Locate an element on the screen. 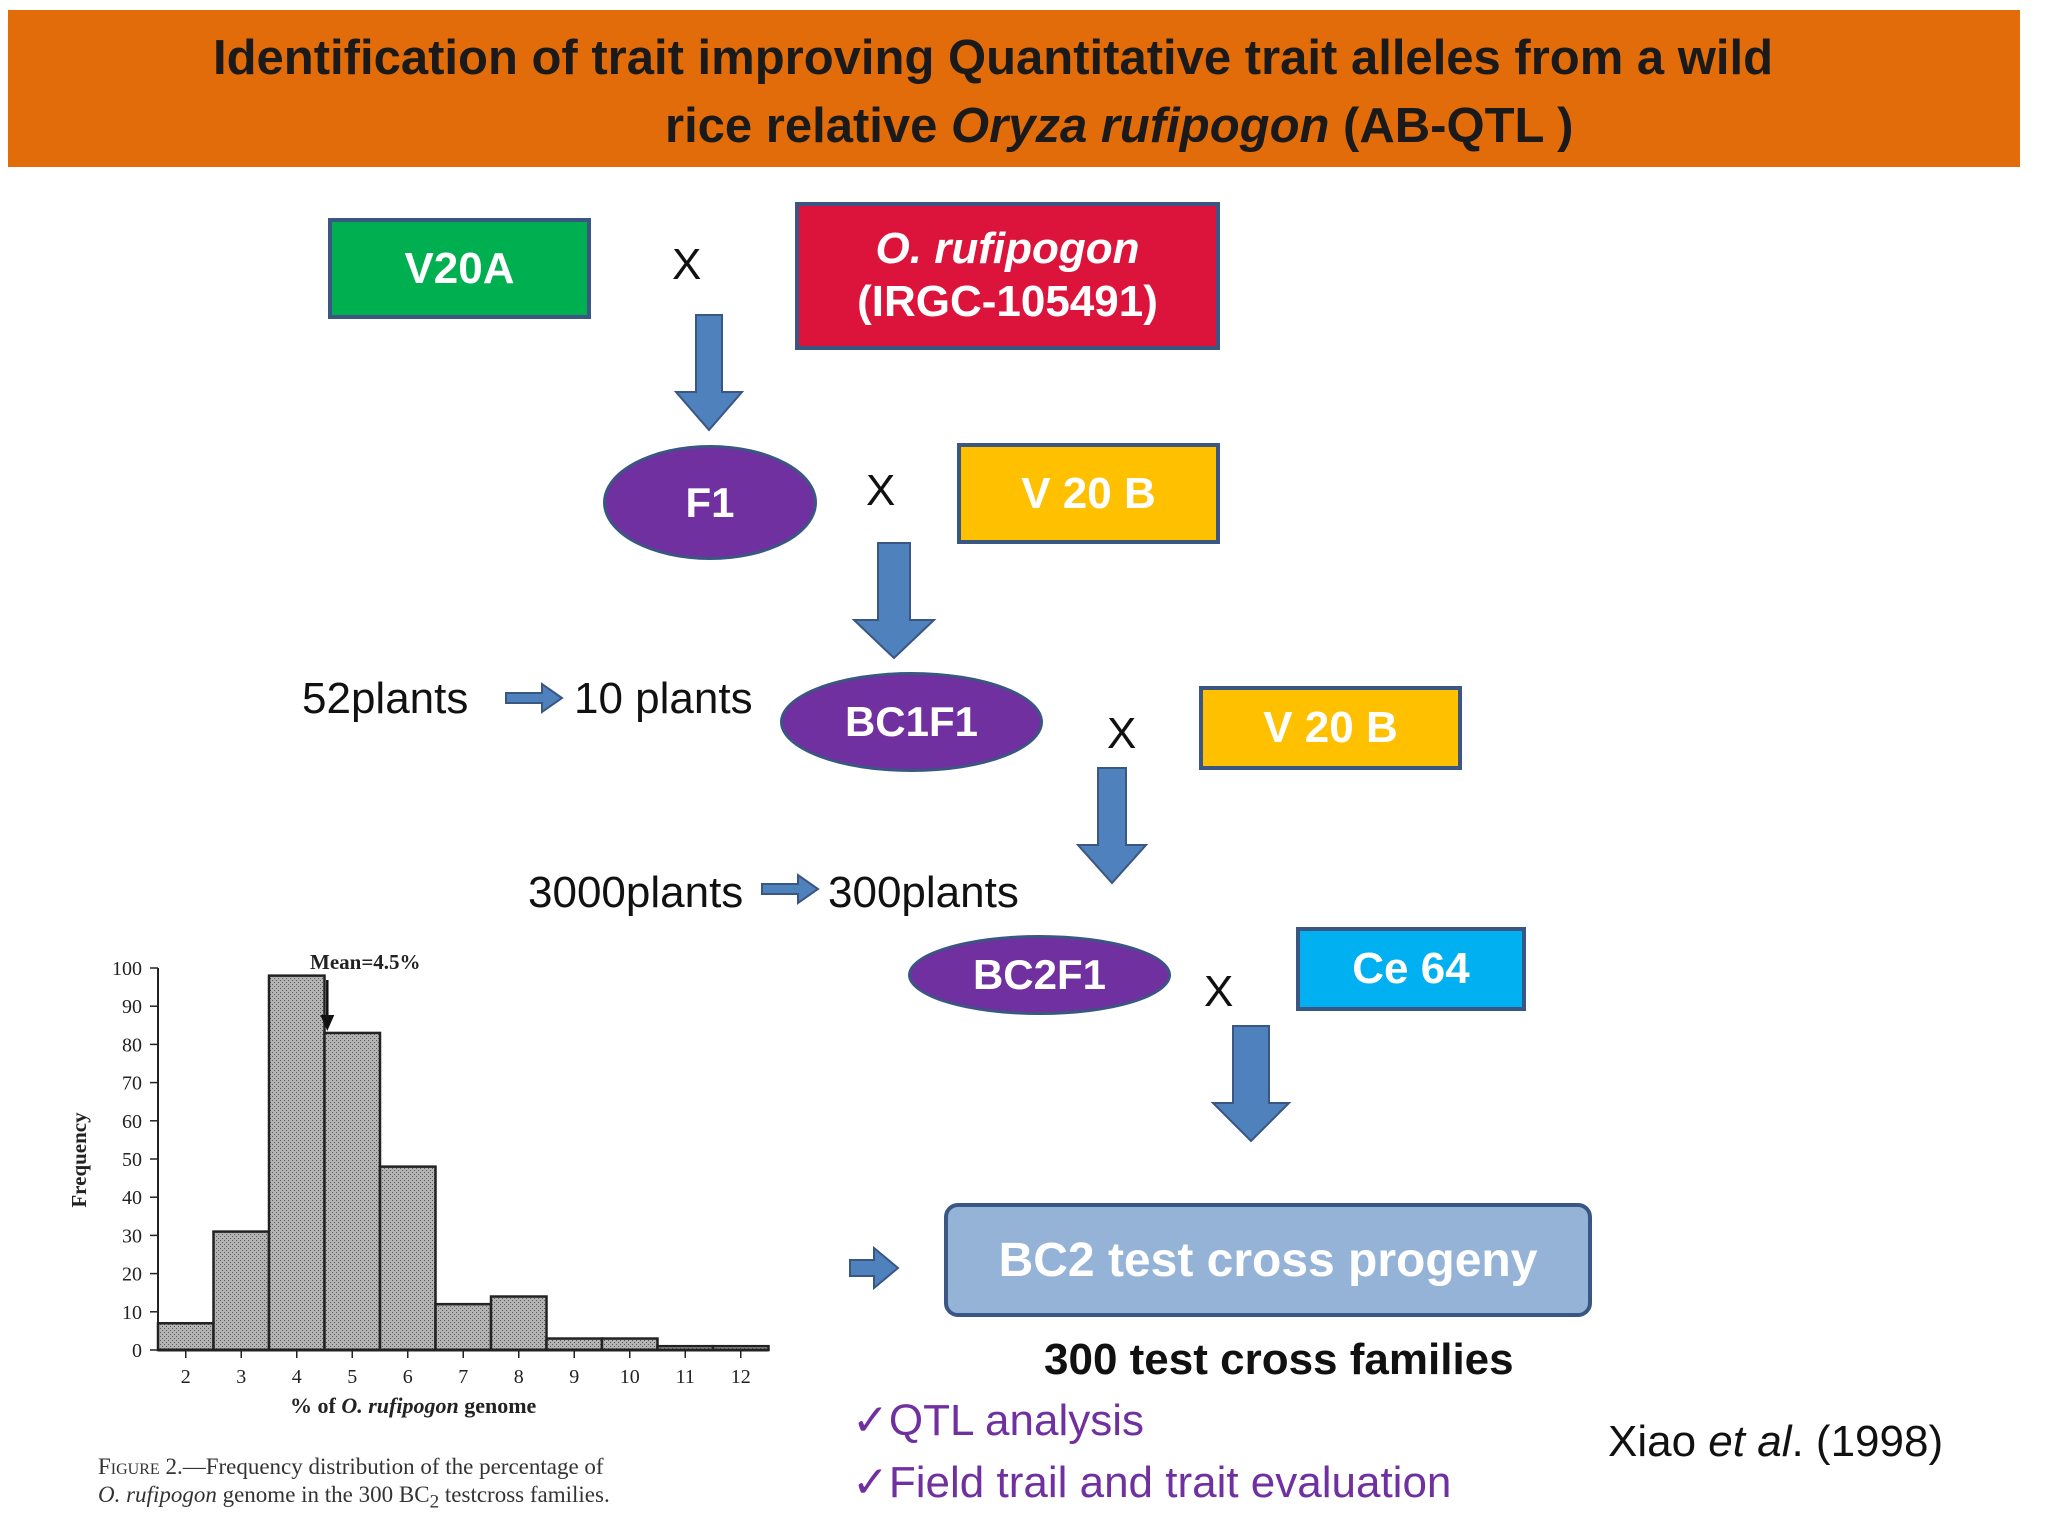 The height and width of the screenshot is (1536, 2048). bc2-selection-from: 3000plants is located at coordinates (636, 892).